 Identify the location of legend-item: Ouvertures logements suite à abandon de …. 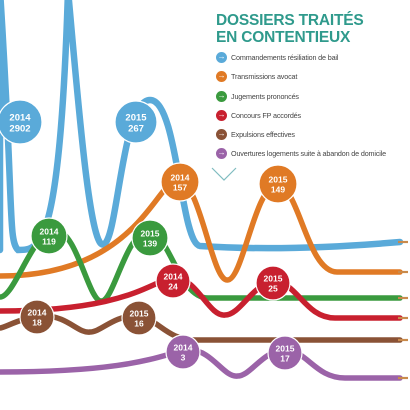
(313, 154).